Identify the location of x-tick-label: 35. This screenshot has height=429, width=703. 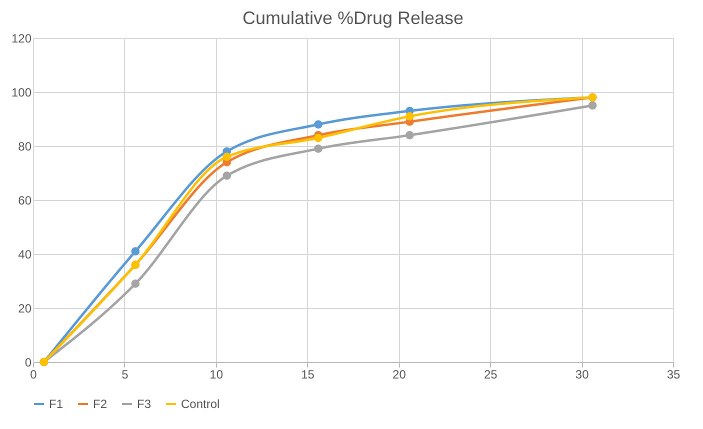
(673, 375).